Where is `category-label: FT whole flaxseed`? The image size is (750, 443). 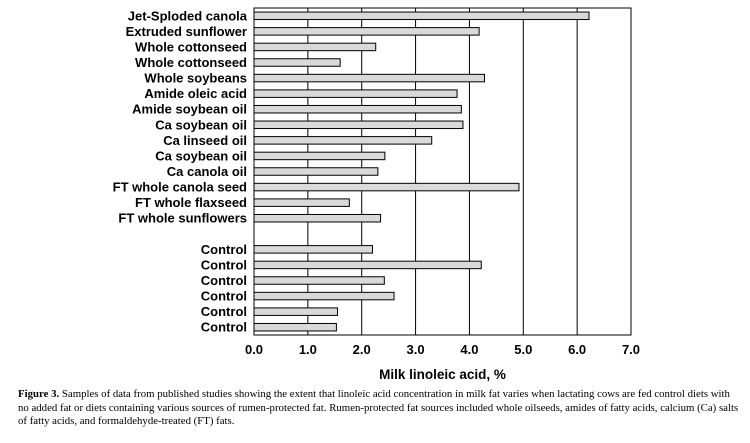 category-label: FT whole flaxseed is located at coordinates (191, 202).